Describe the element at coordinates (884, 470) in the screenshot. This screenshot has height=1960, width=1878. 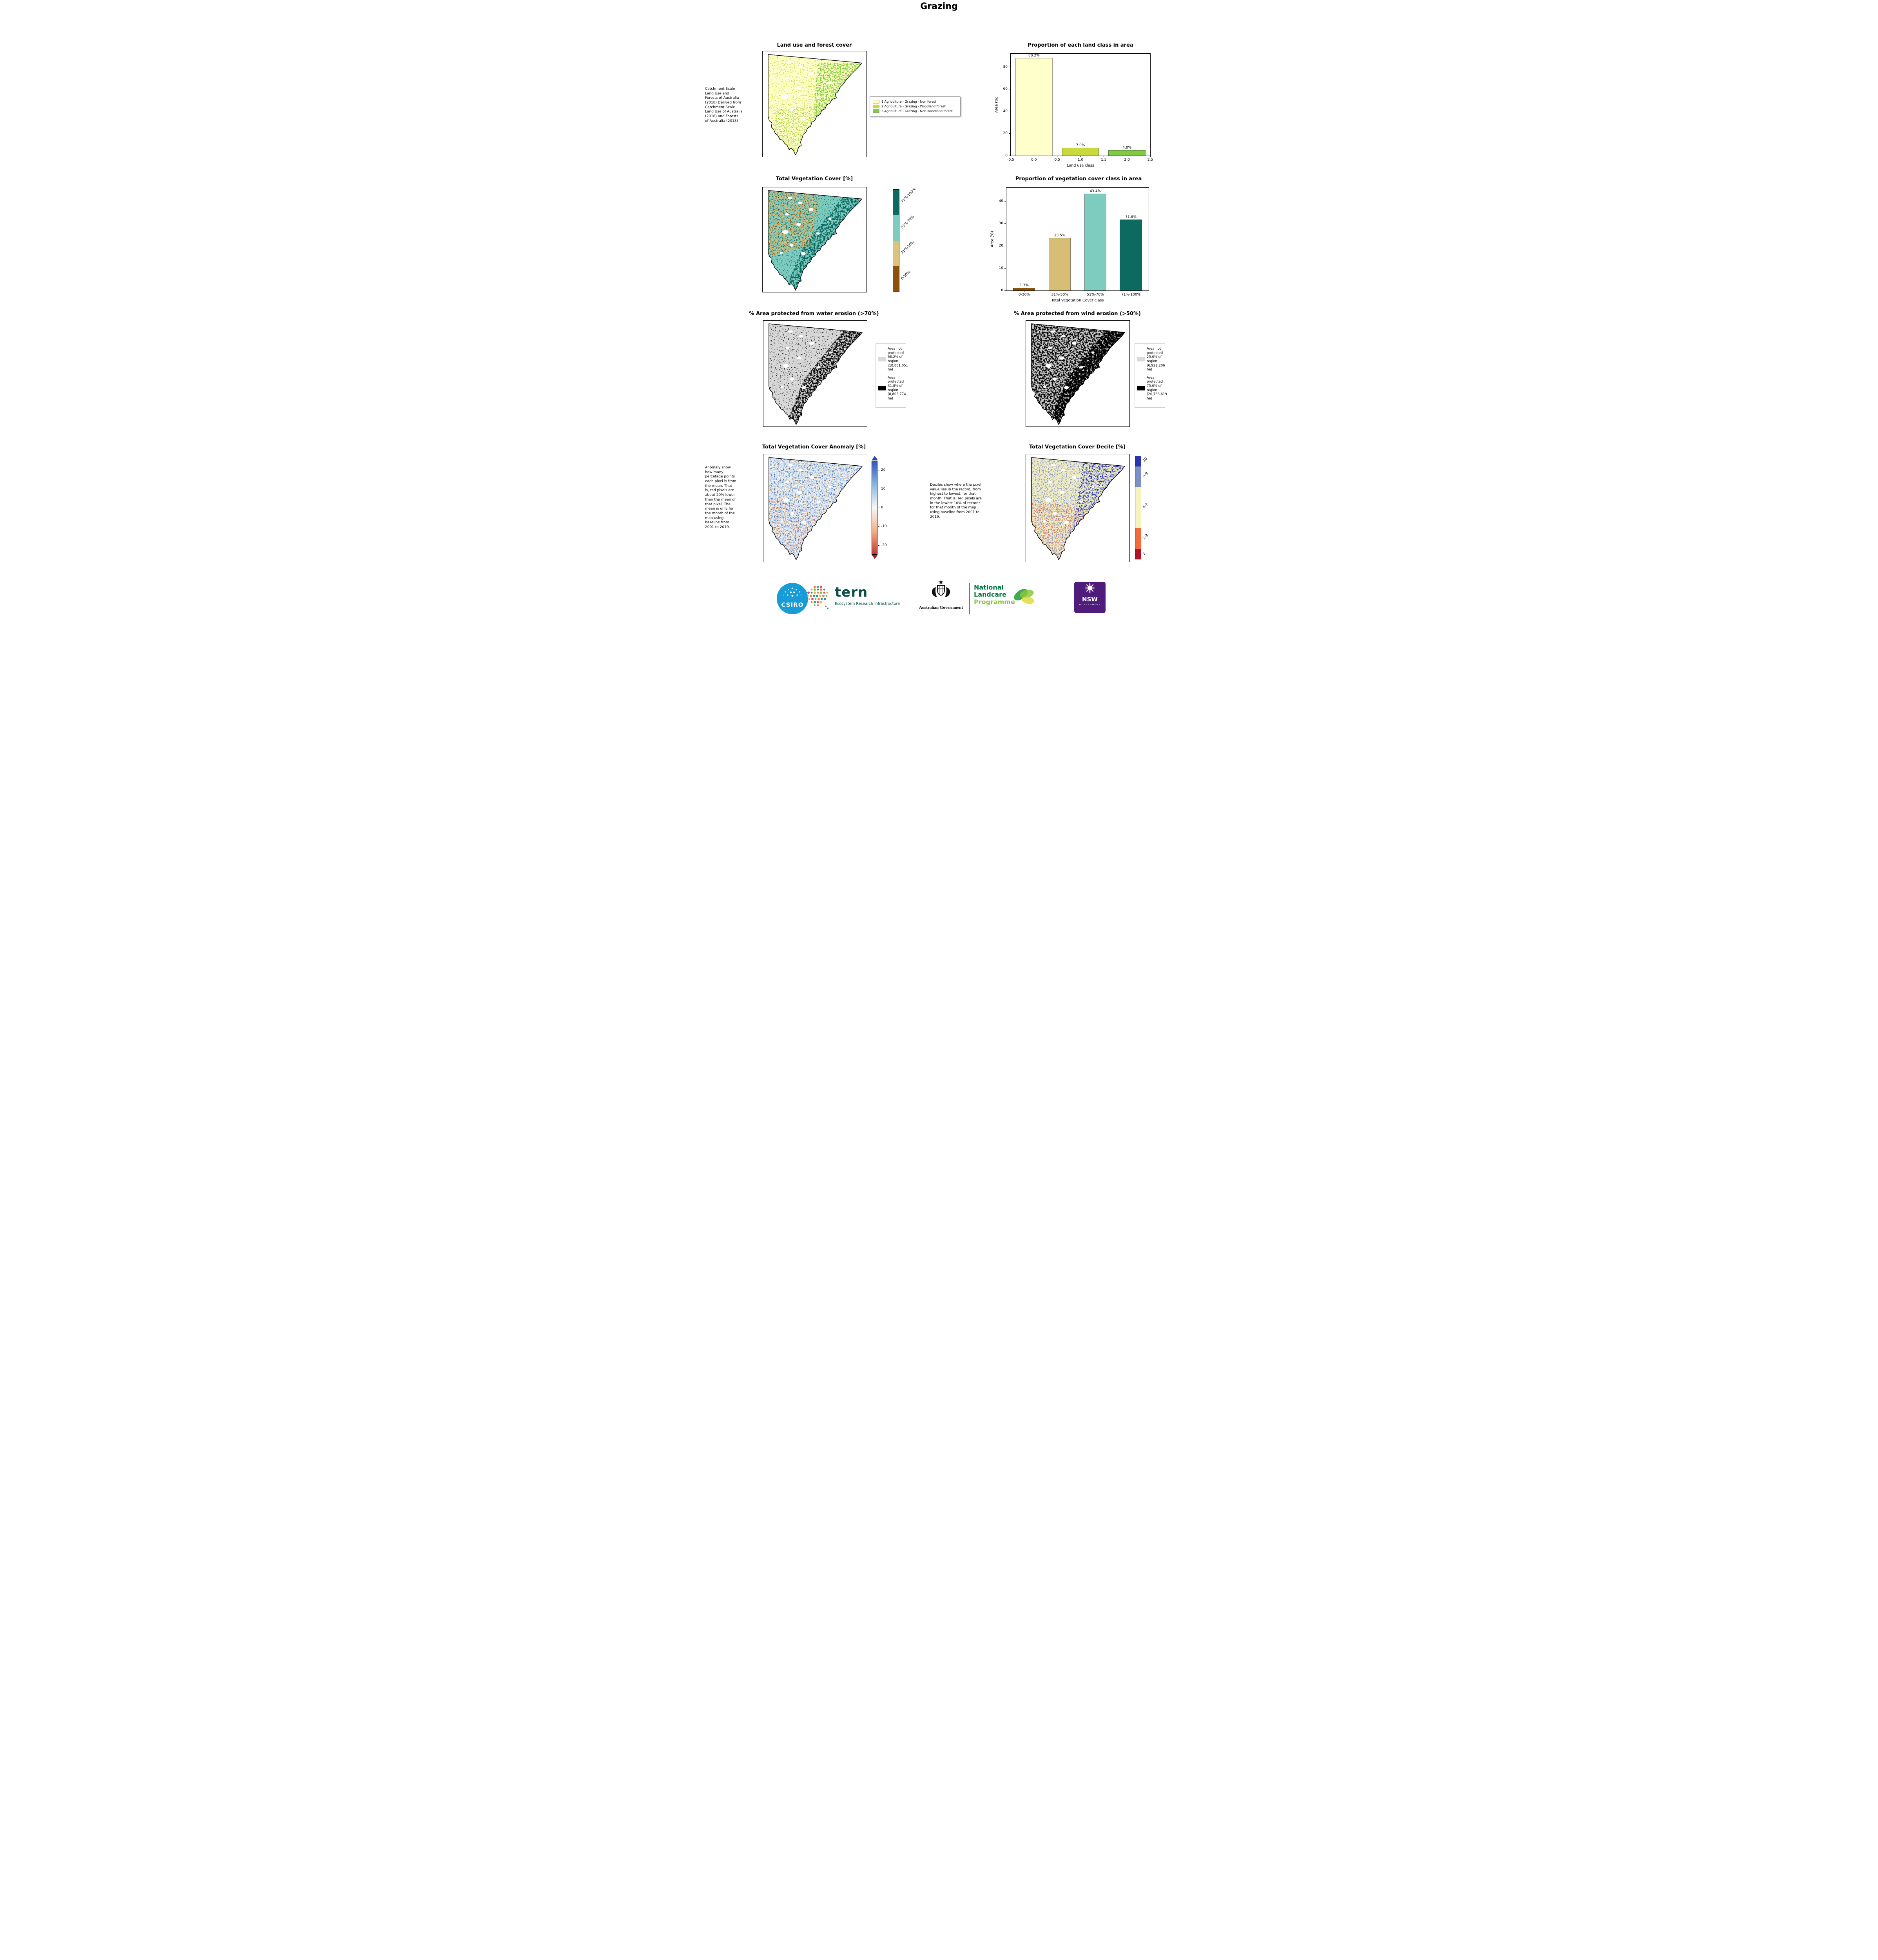
I see `colorbar-tick-label: 20` at that location.